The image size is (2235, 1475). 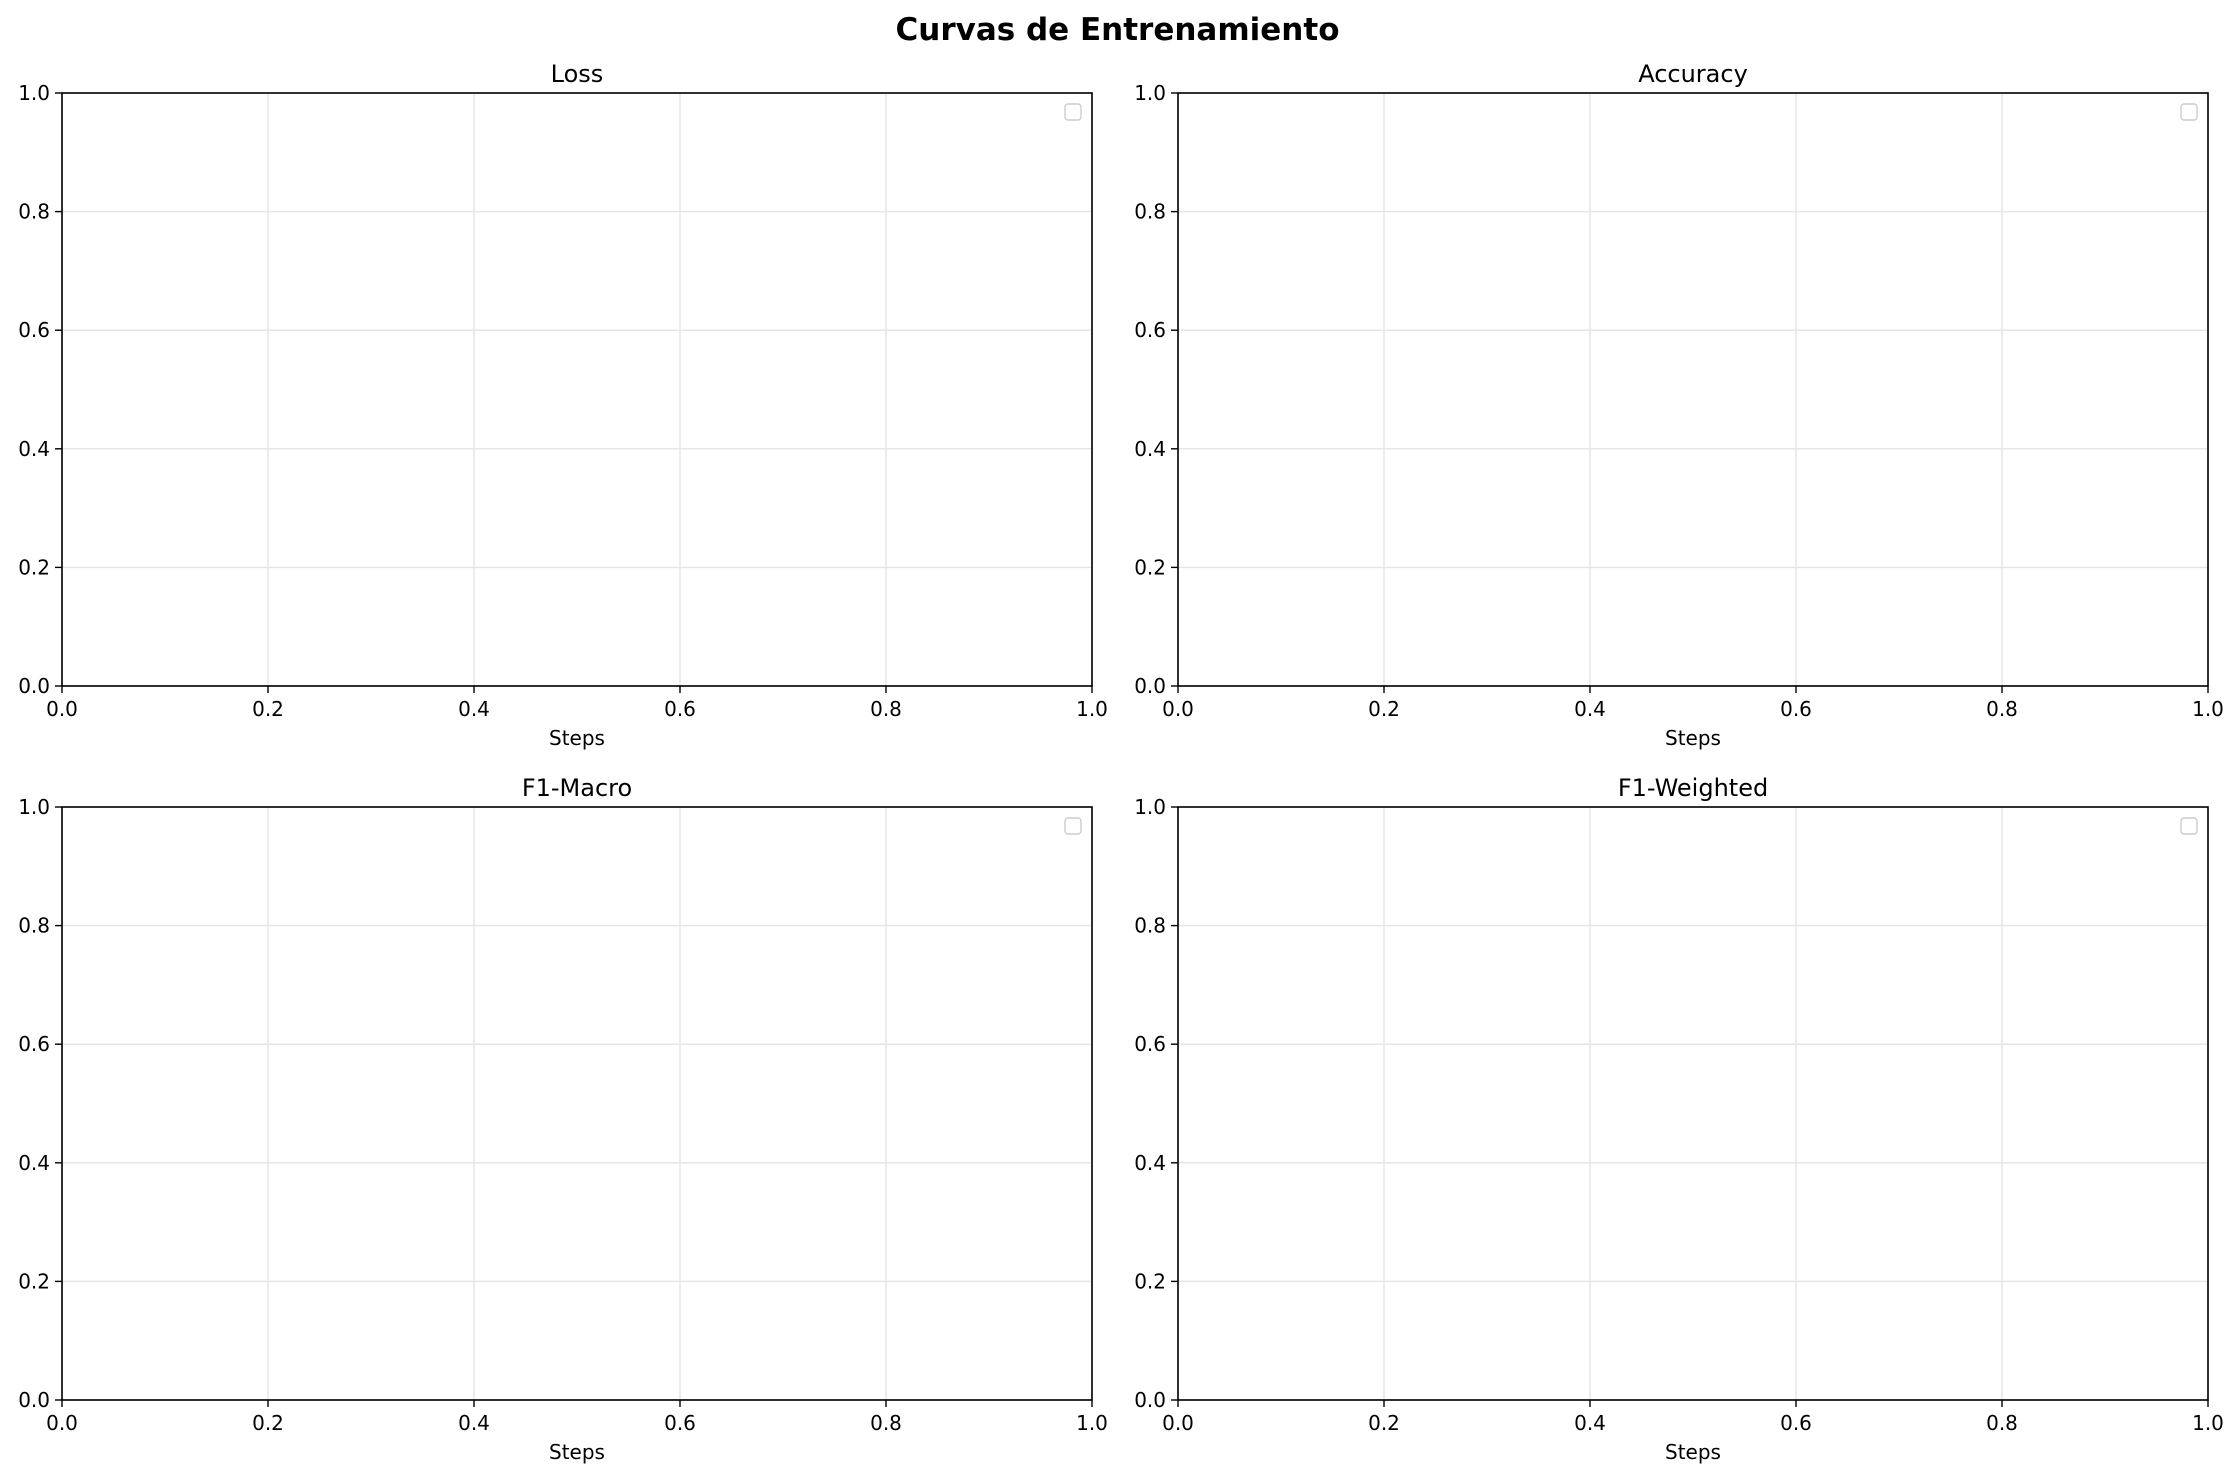 I want to click on subplot-title: F1-Weighted, so click(x=1693, y=788).